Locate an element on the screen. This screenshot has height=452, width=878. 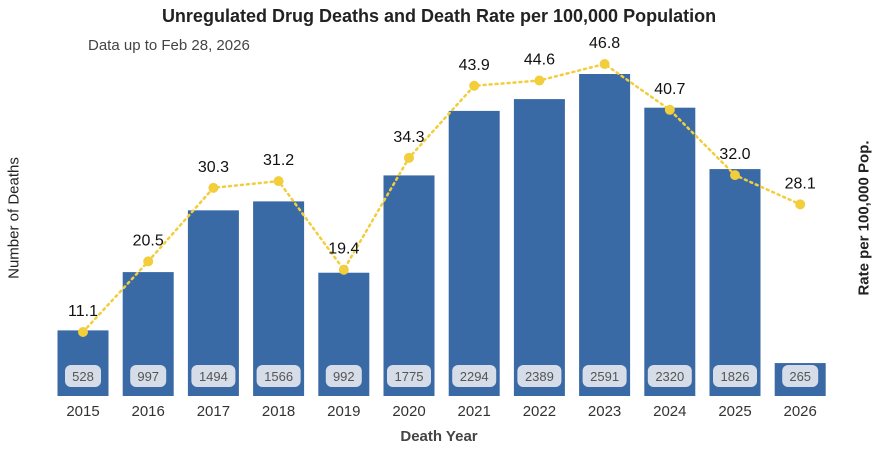
rate-label-2015: 11.1 is located at coordinates (83, 311).